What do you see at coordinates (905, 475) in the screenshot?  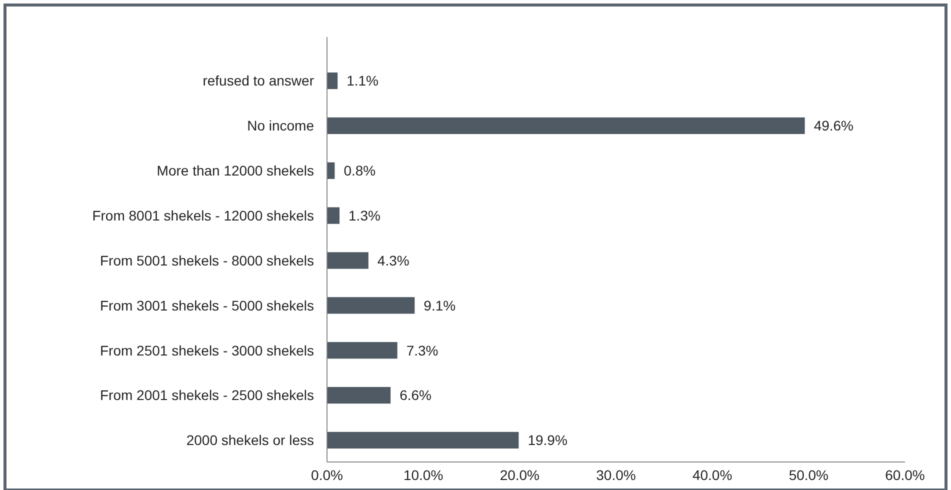 I see `x-tick-label: 60.0%` at bounding box center [905, 475].